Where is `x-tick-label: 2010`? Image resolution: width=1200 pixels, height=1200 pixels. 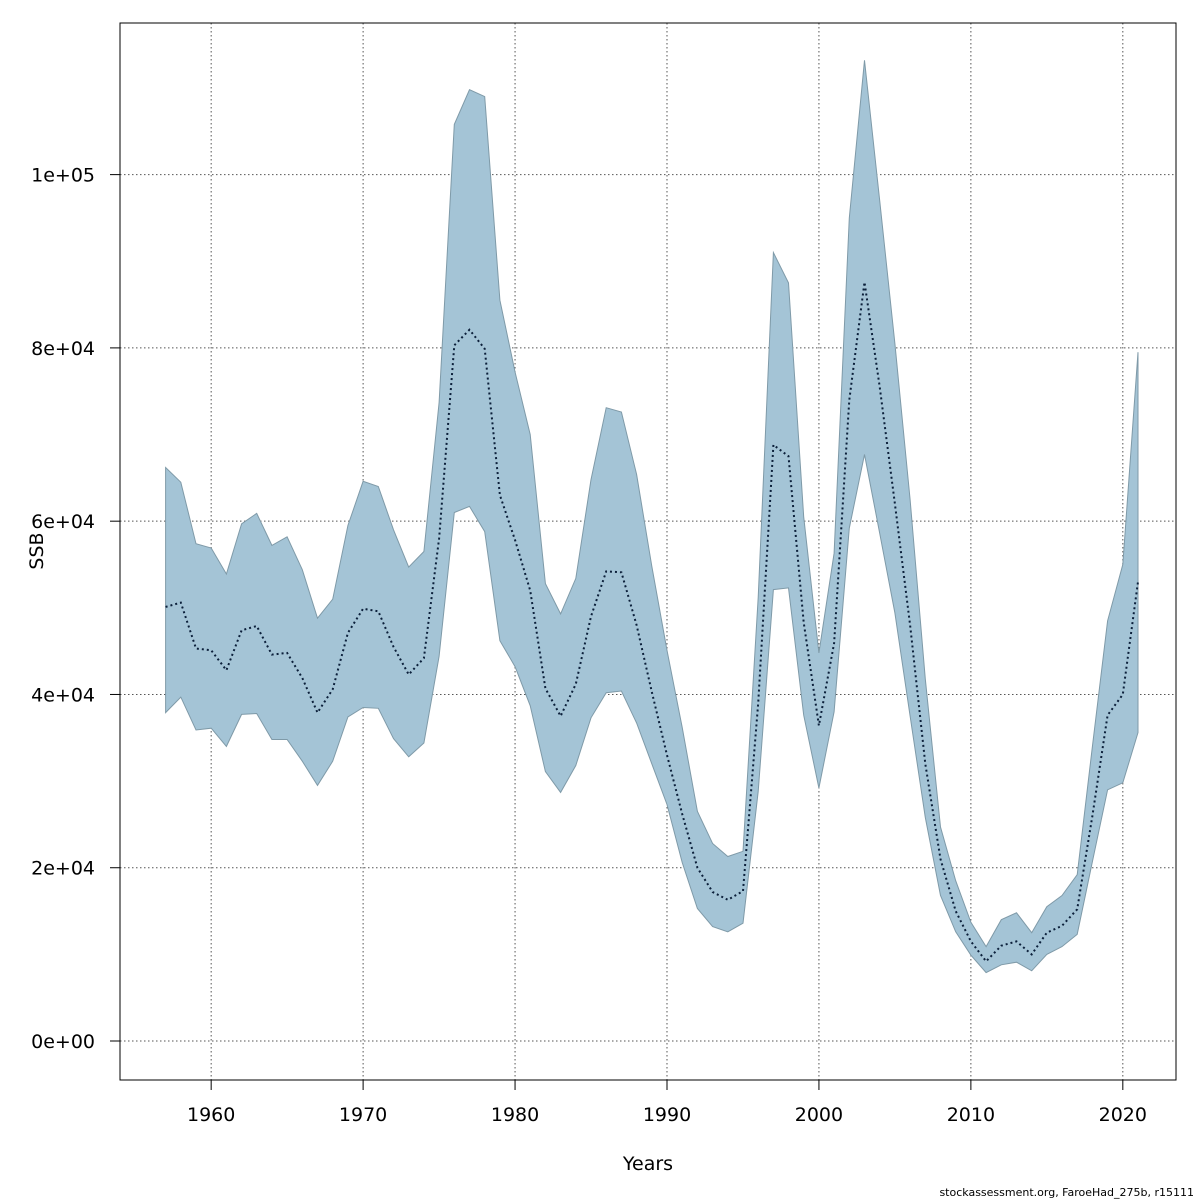 x-tick-label: 2010 is located at coordinates (971, 1115).